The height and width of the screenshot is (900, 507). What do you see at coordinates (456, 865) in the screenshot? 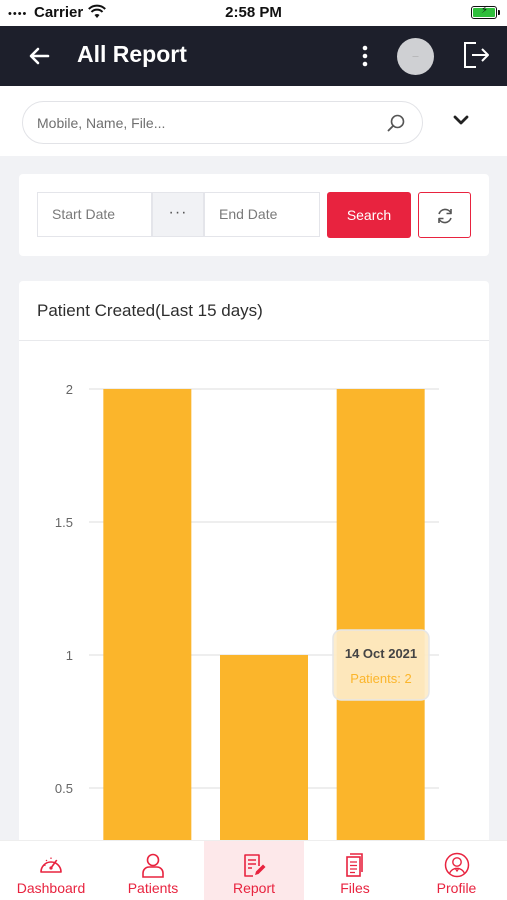
I see `profile-icon` at bounding box center [456, 865].